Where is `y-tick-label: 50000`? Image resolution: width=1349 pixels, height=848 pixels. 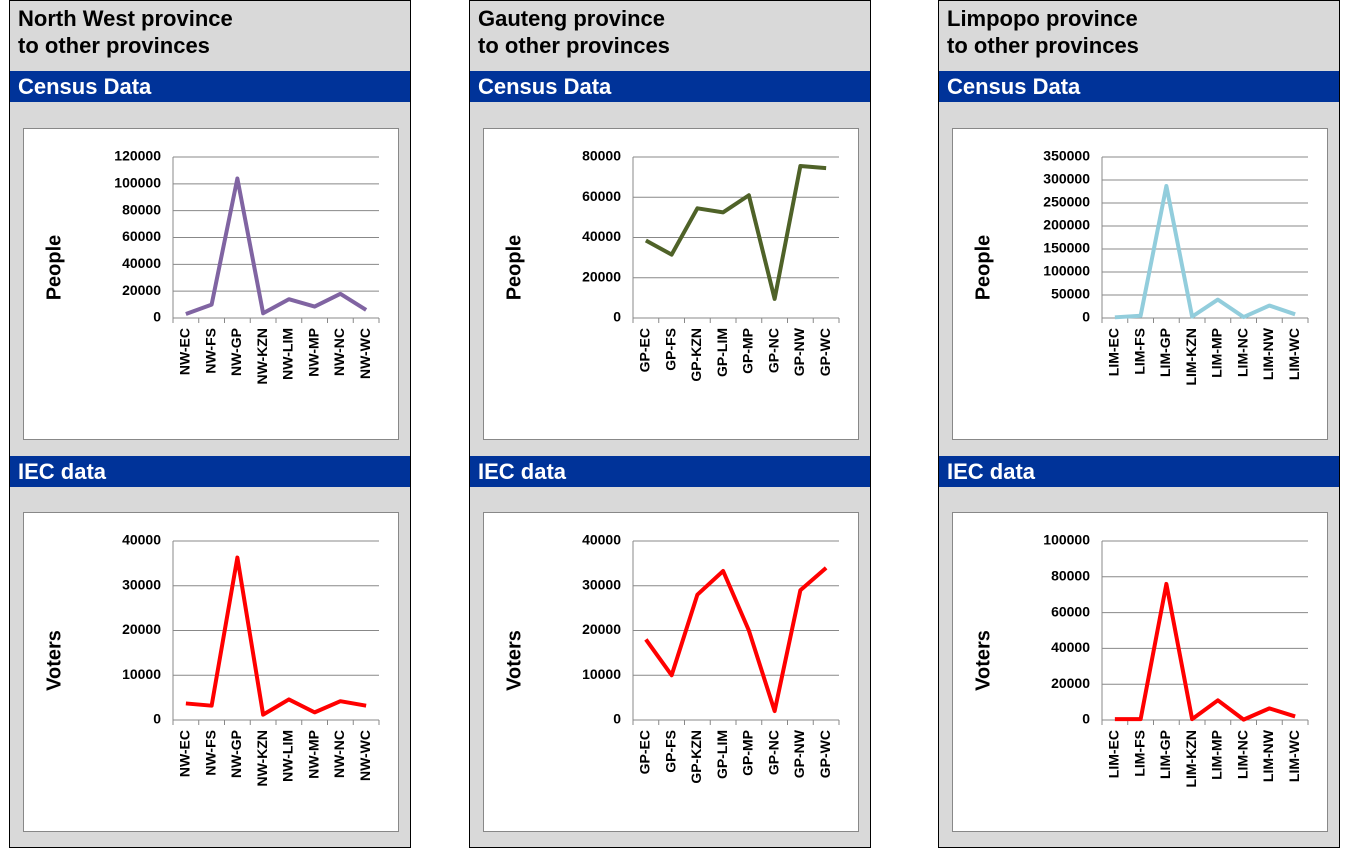
y-tick-label: 50000 is located at coordinates (1070, 294).